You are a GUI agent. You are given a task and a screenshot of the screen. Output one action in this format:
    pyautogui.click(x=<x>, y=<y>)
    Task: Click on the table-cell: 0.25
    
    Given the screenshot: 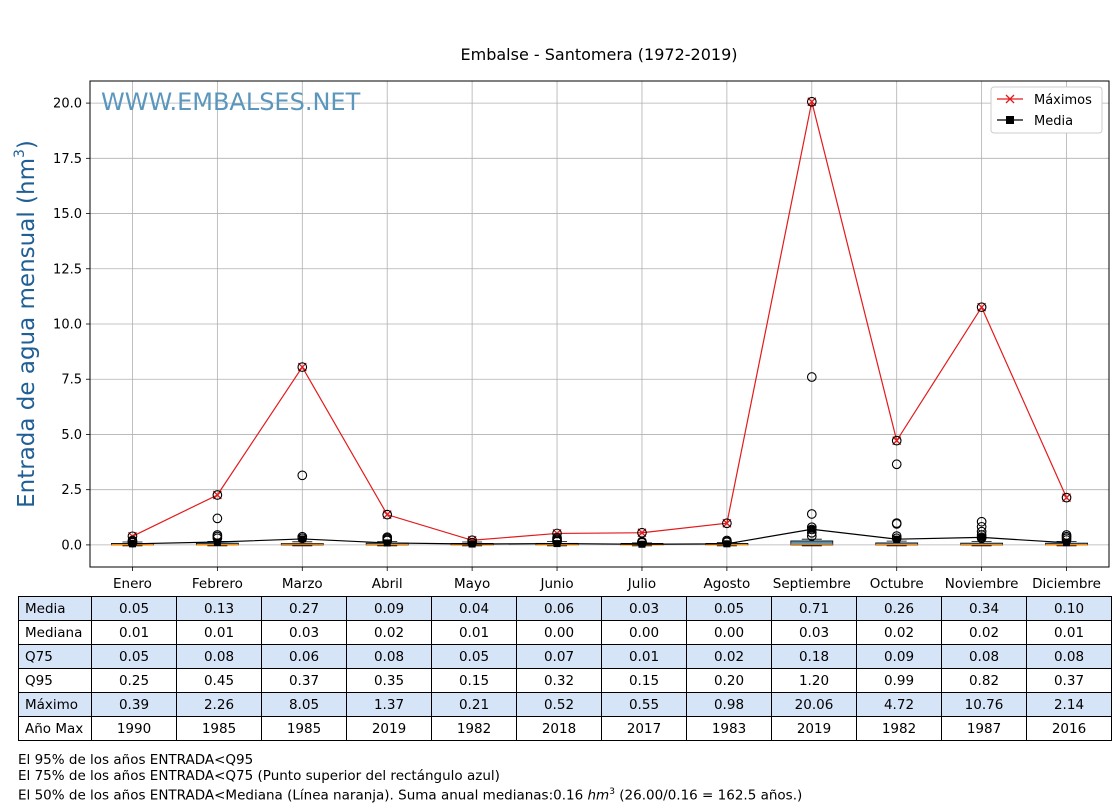 What is the action you would take?
    pyautogui.click(x=134, y=680)
    